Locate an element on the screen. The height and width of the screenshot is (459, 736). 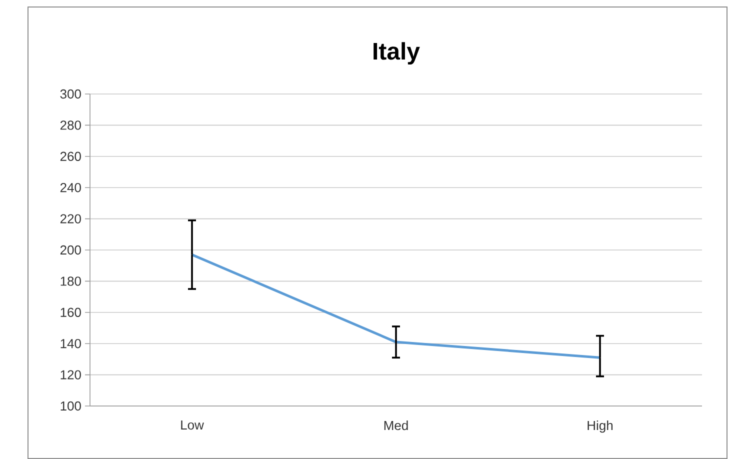
x-tick-label: High is located at coordinates (600, 426).